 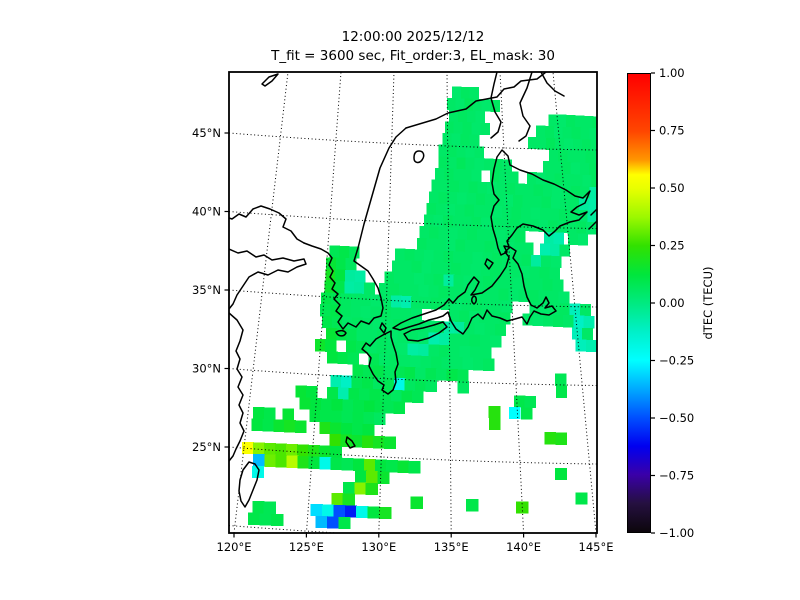 What do you see at coordinates (523, 547) in the screenshot?
I see `svg-text: 140°E` at bounding box center [523, 547].